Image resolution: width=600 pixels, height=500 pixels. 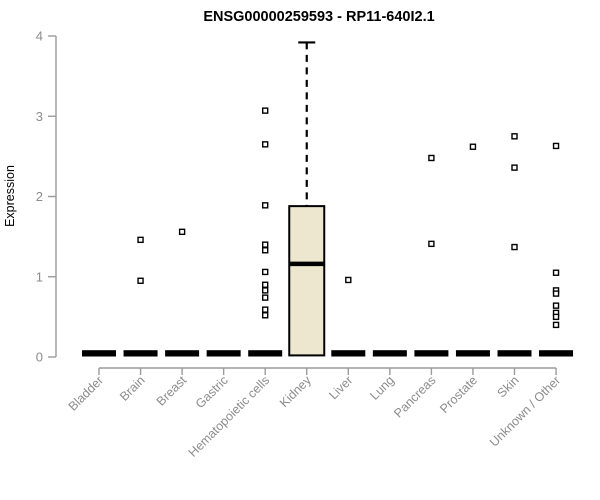 I want to click on y-tick-label: 3, so click(x=39, y=116).